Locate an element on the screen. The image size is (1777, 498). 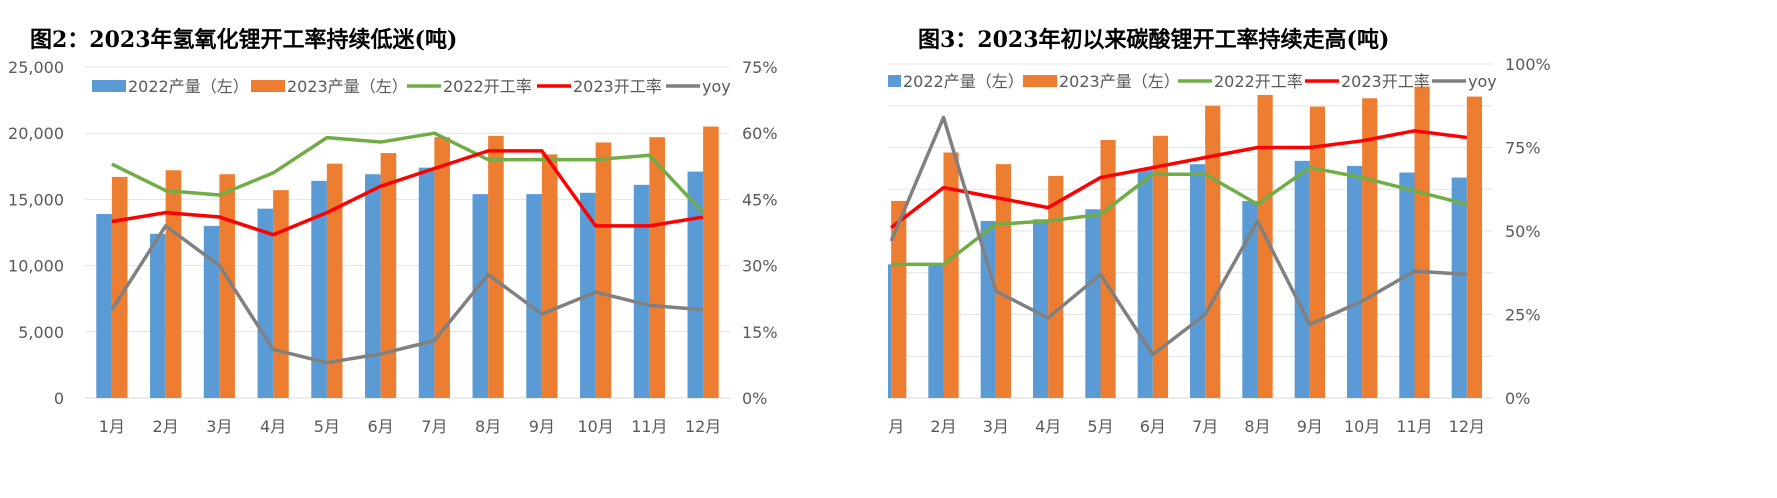
left-axis-tick-label: 25,000 is located at coordinates (36, 67).